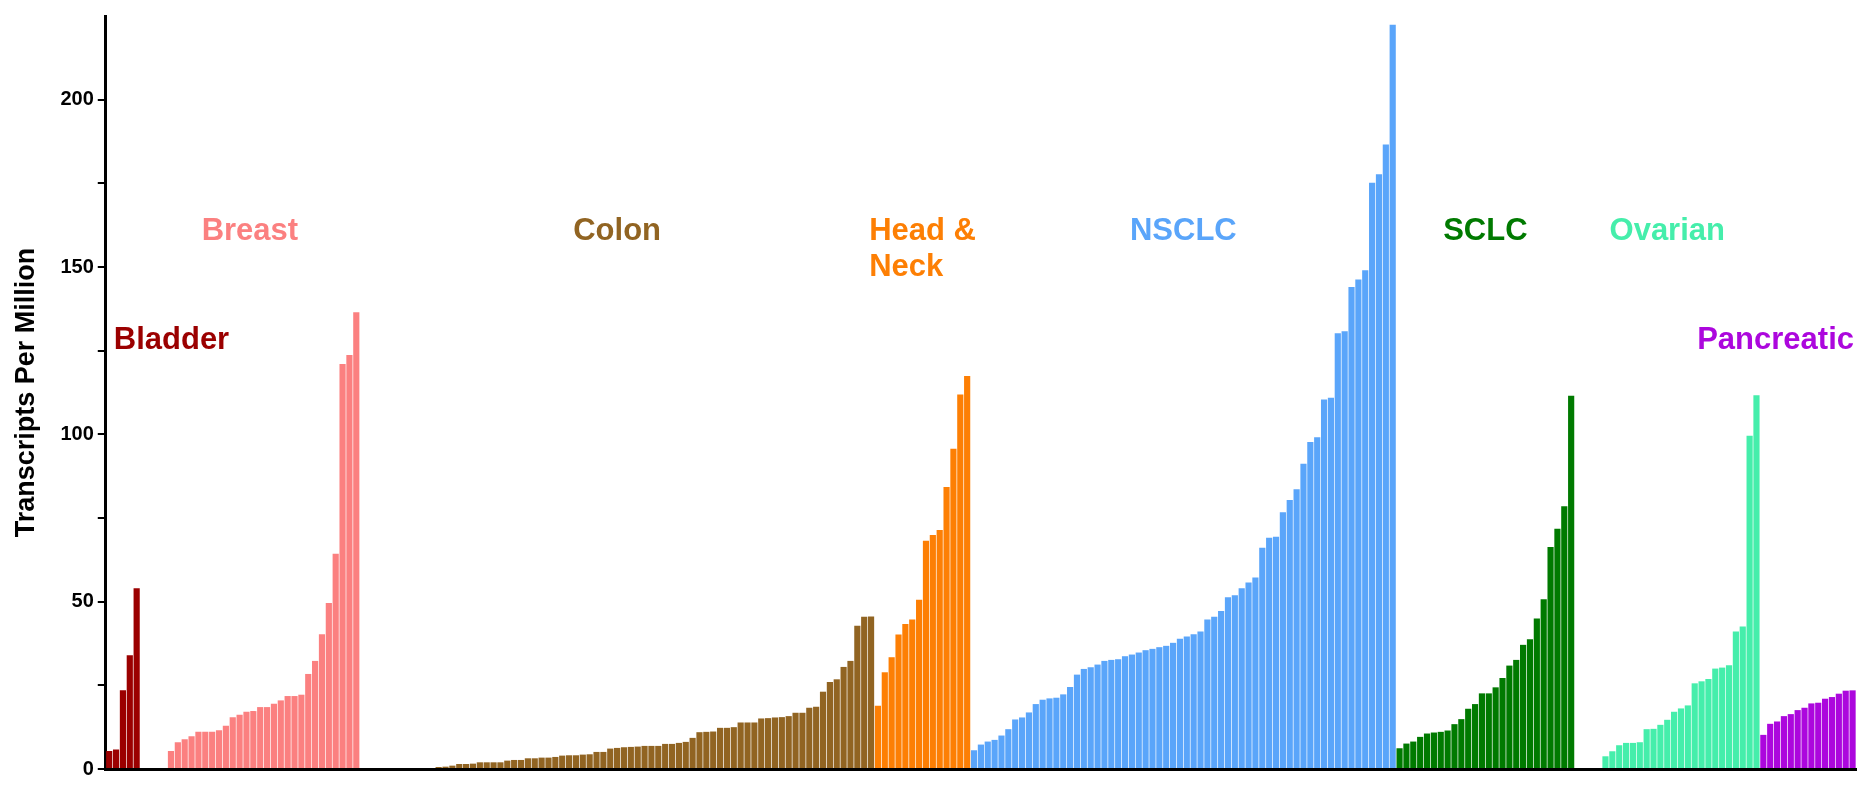  Describe the element at coordinates (250, 229) in the screenshot. I see `text: Breast` at that location.